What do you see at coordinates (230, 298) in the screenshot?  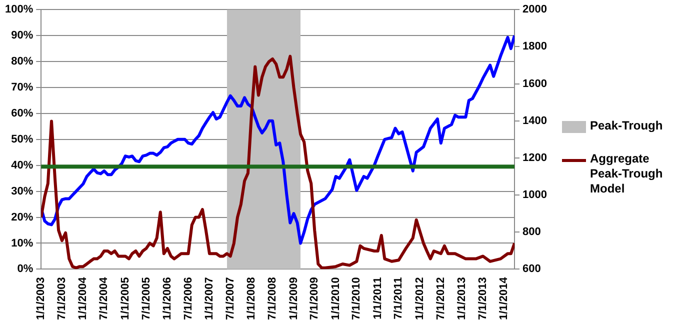 I see `x-tick-label: 7/1/2007` at bounding box center [230, 298].